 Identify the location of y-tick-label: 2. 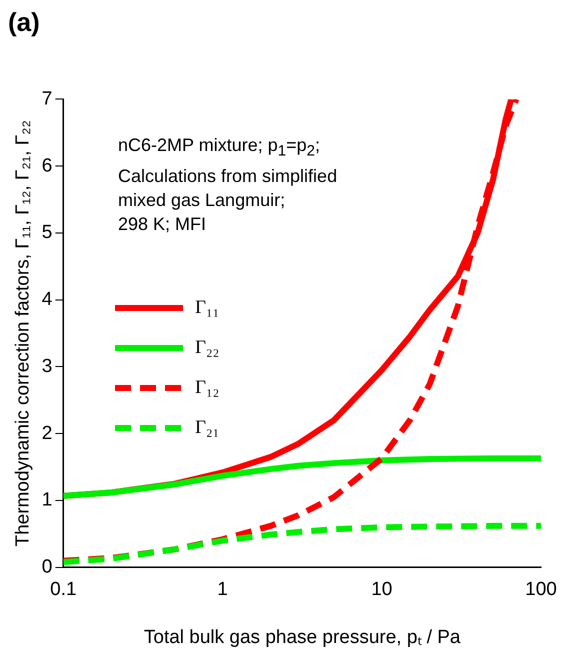
(47, 433).